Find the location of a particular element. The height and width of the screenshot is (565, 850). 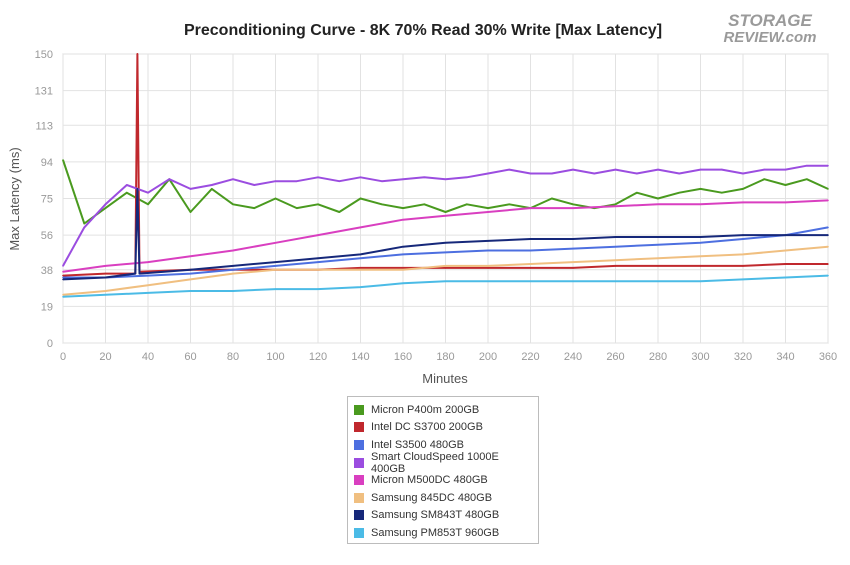

logo: STORAGE REVIEW.com is located at coordinates (769, 28).